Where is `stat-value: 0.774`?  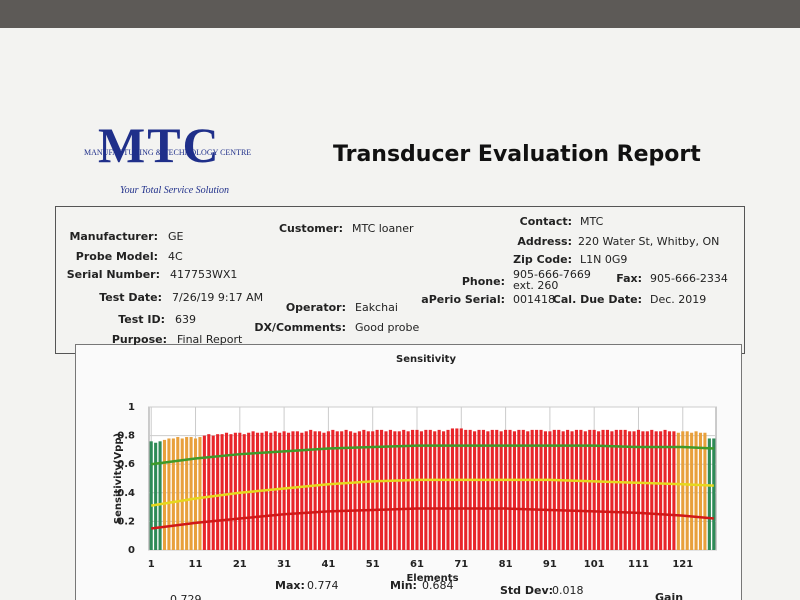 stat-value: 0.774 is located at coordinates (323, 585).